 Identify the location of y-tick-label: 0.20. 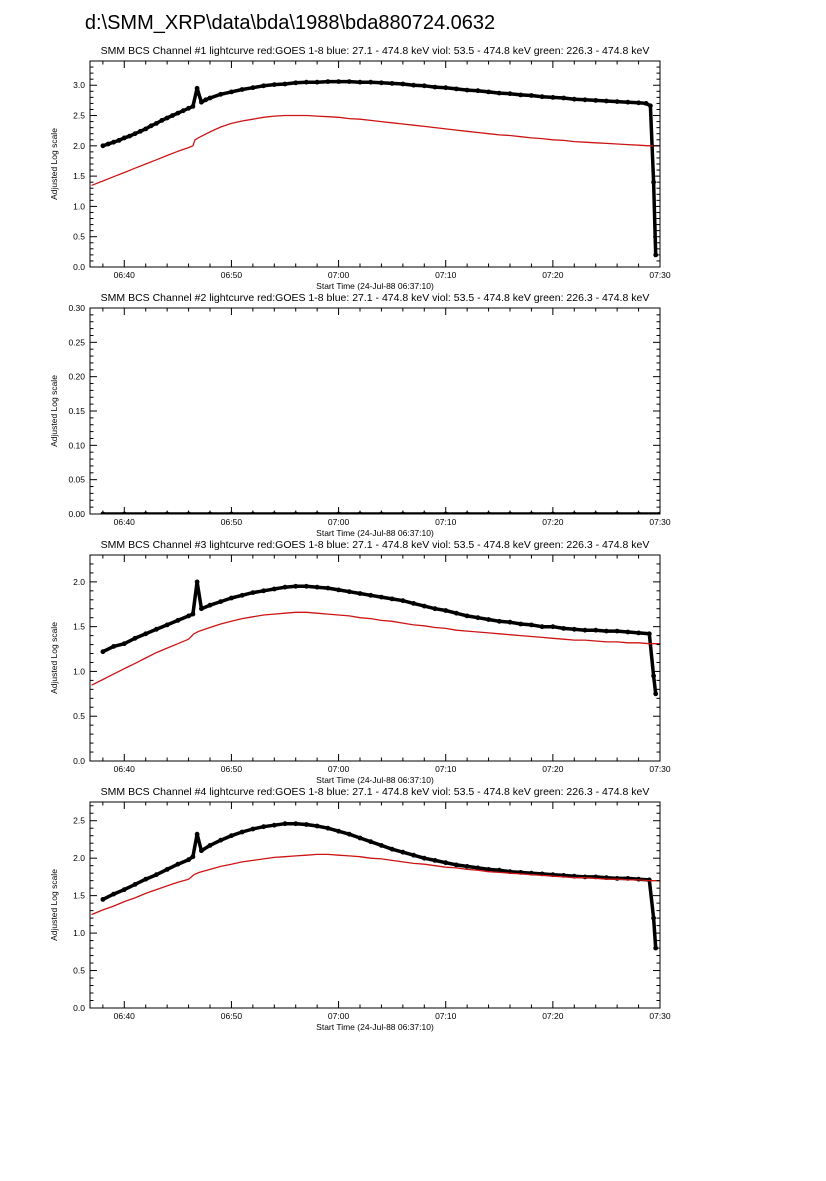
(76, 377).